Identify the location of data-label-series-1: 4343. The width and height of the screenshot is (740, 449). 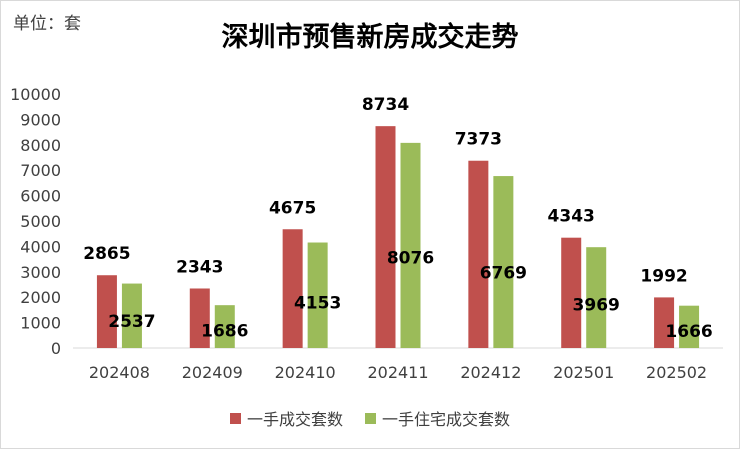
(571, 217).